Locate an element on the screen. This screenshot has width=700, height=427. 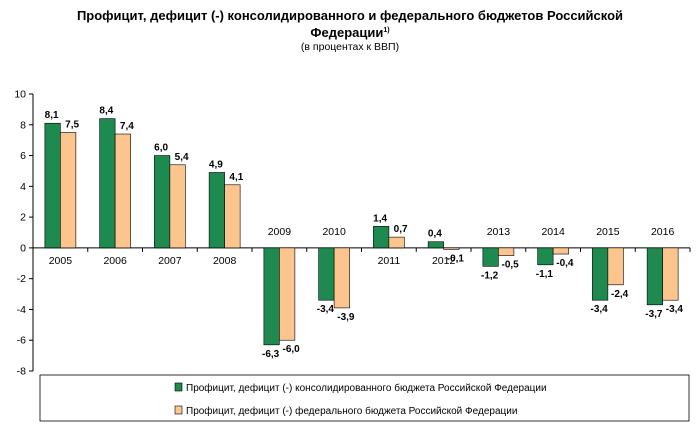
chart-title-line-2: Федерации1) is located at coordinates (350, 31).